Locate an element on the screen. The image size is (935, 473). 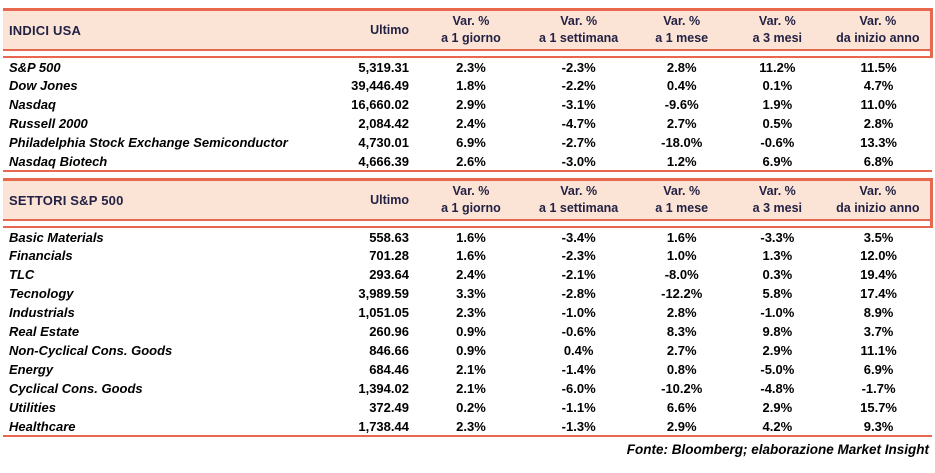
var-value-cell-5: 13.3% is located at coordinates (878, 142).